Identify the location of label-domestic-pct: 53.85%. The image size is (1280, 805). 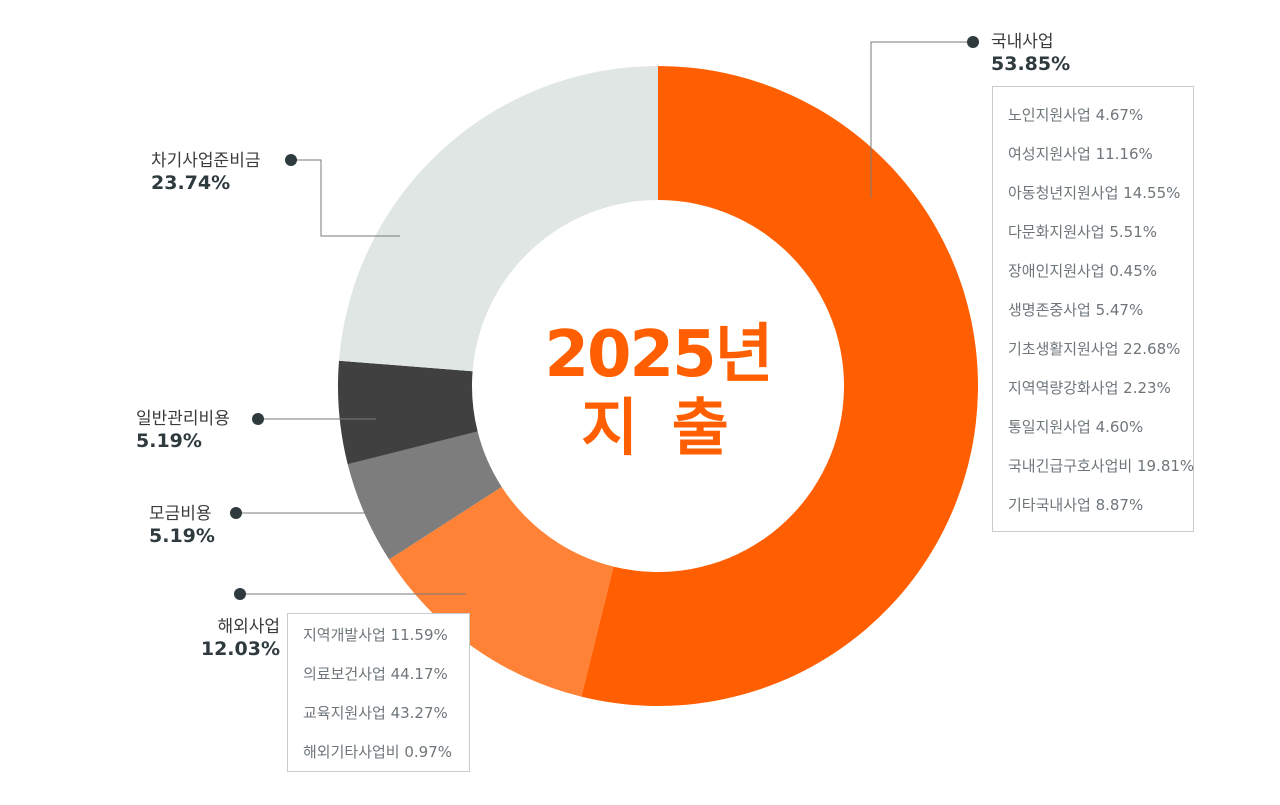
(1031, 64).